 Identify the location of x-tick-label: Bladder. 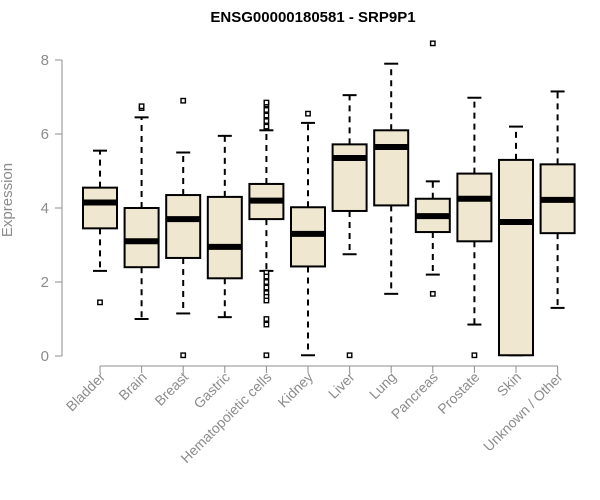
(86, 392).